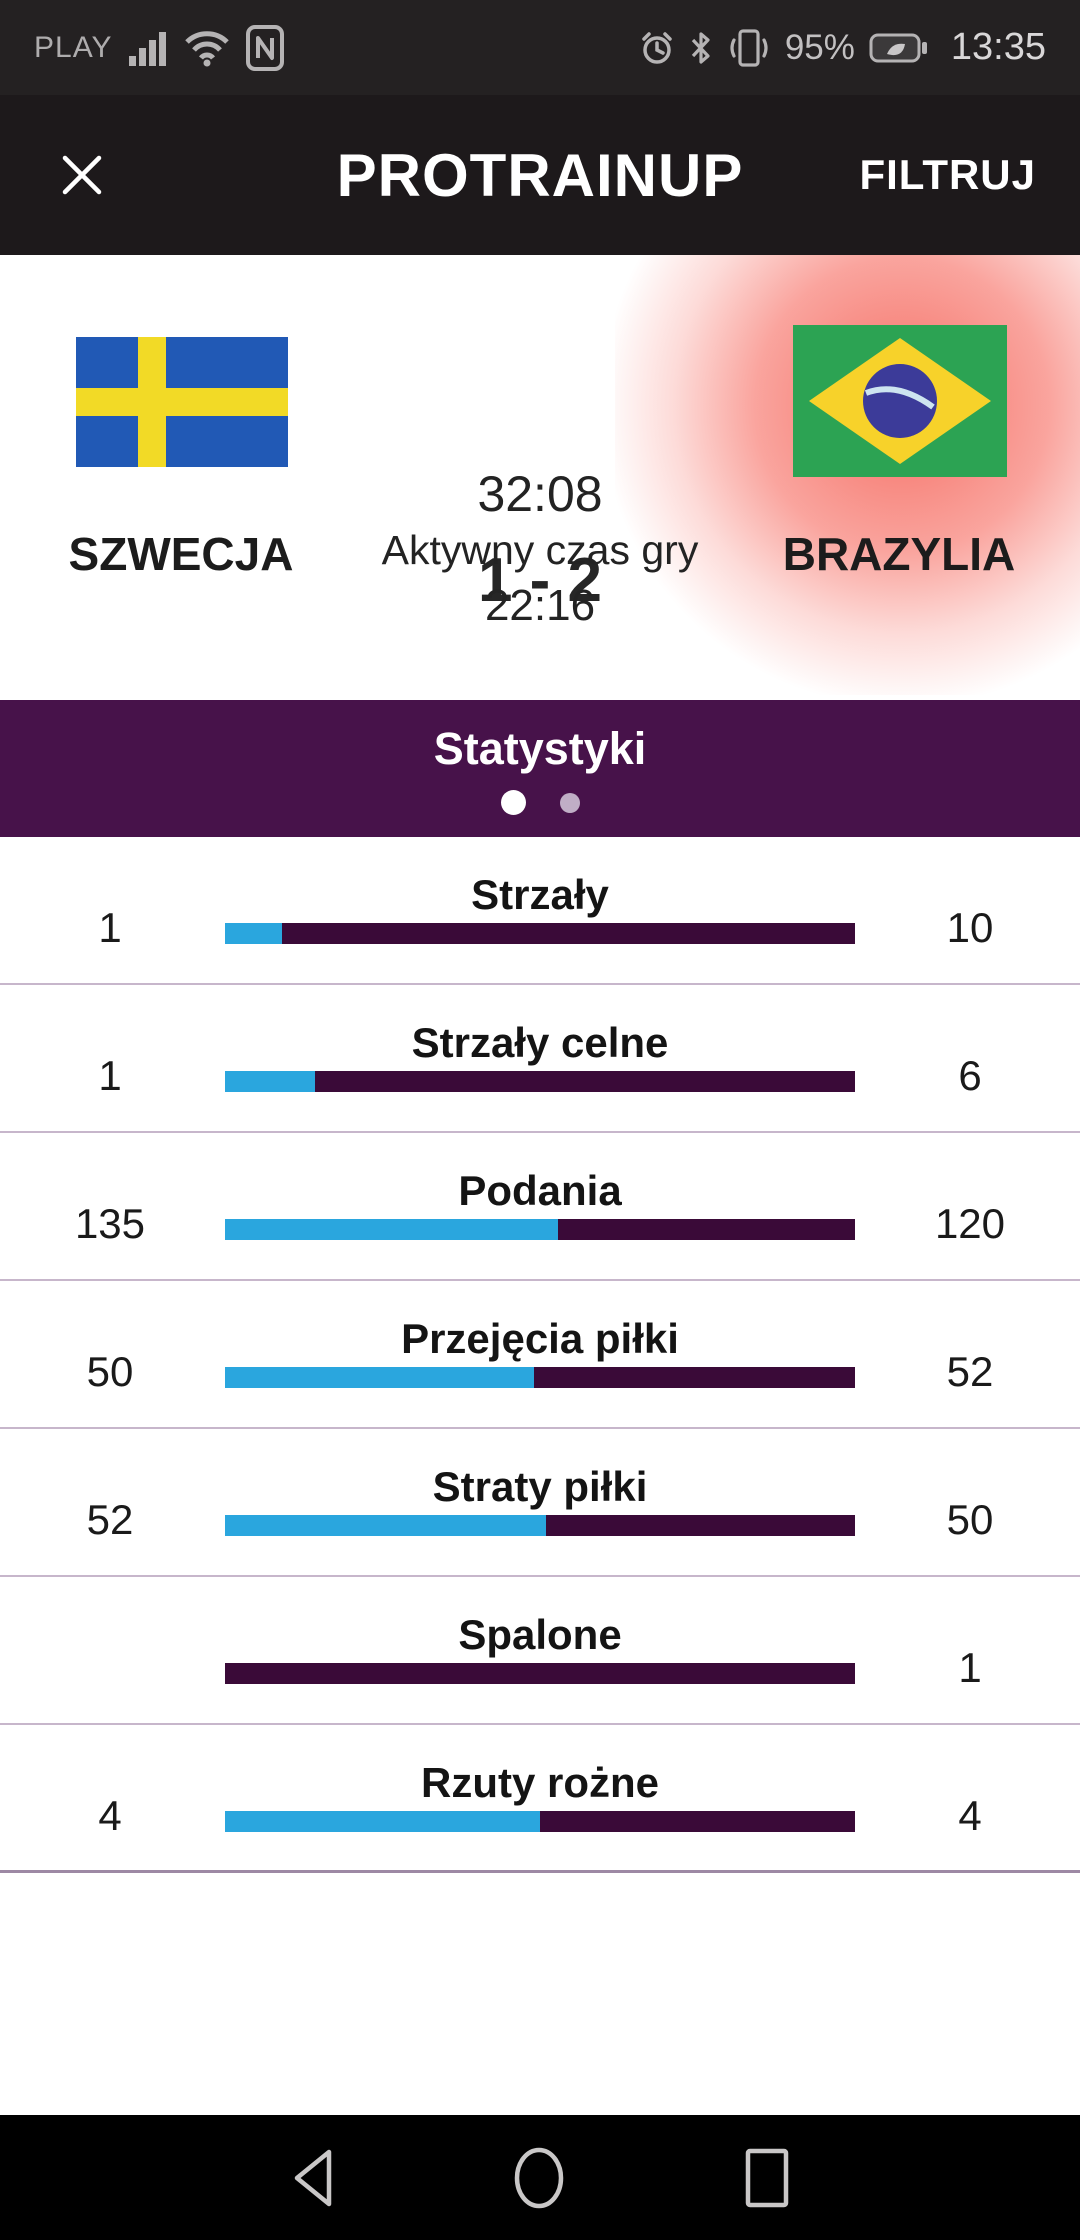 The height and width of the screenshot is (2240, 1080). What do you see at coordinates (540, 1486) in the screenshot?
I see `stat-label: Straty piłki` at bounding box center [540, 1486].